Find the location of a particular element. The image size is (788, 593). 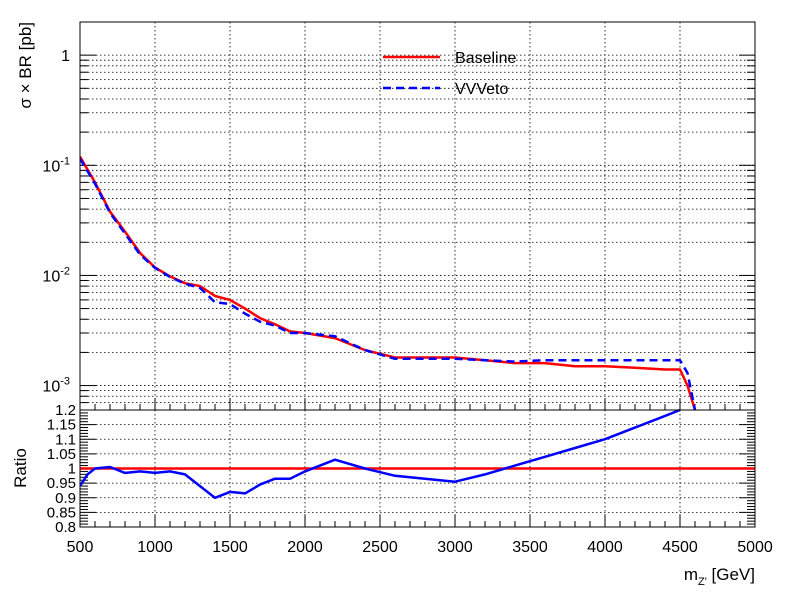

x-tick-label: 2000 is located at coordinates (305, 547).